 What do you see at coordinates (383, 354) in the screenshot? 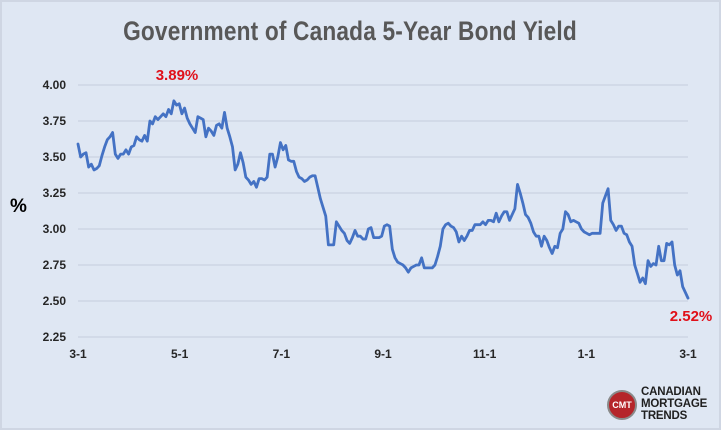
I see `x-tick-label: 9-1` at bounding box center [383, 354].